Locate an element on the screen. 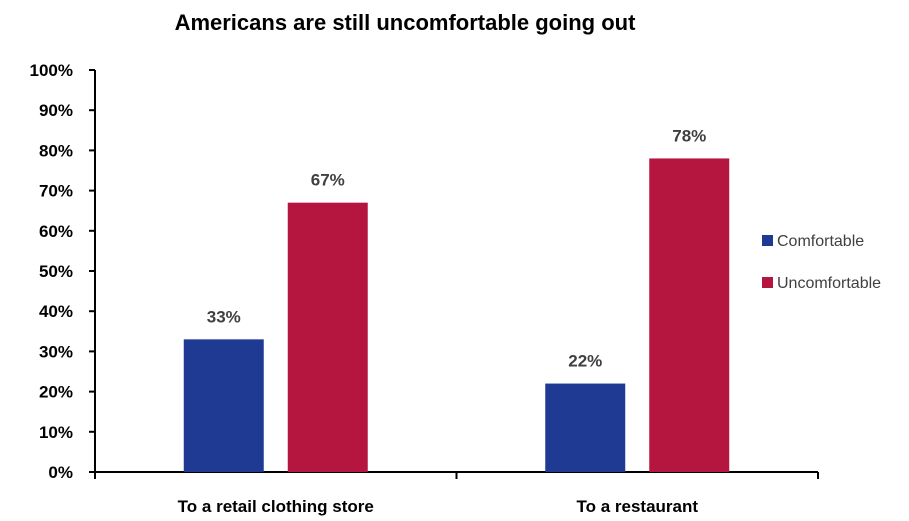 Image resolution: width=909 pixels, height=521 pixels. x-category-label: To a retail clothing store is located at coordinates (276, 506).